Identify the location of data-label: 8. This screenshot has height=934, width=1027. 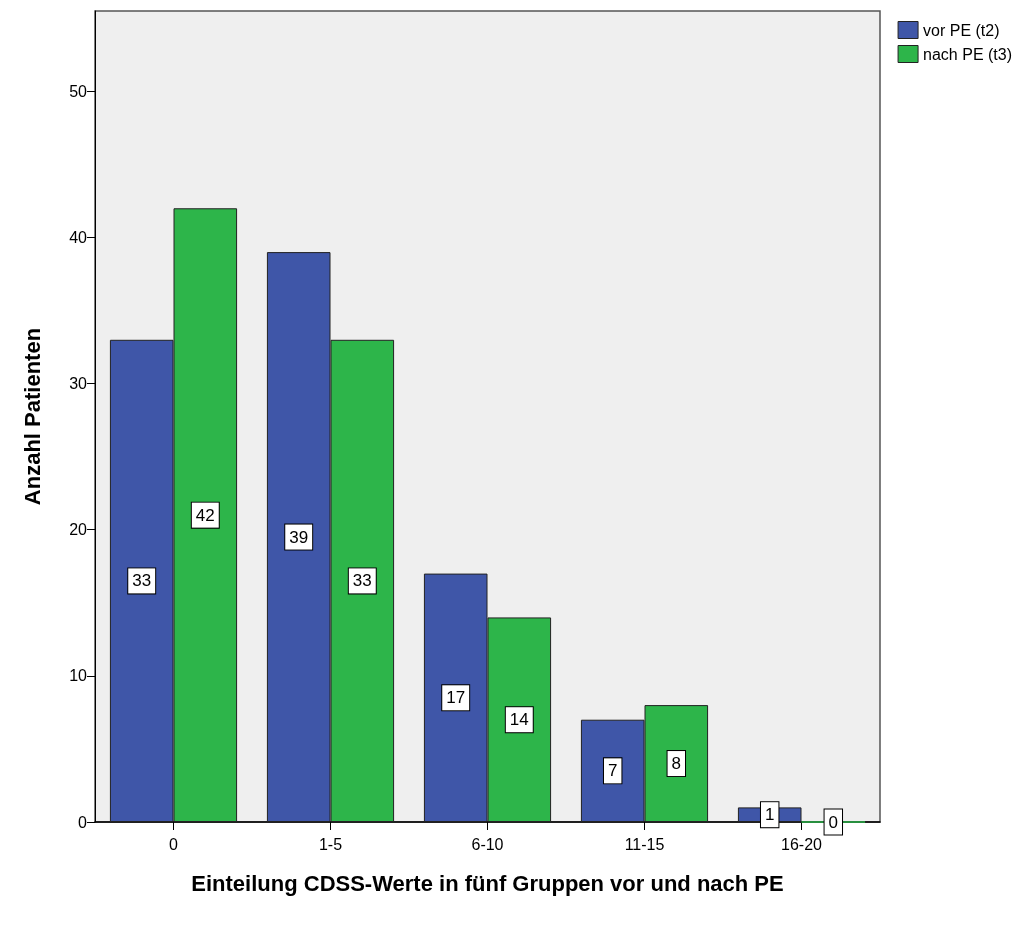
(676, 764).